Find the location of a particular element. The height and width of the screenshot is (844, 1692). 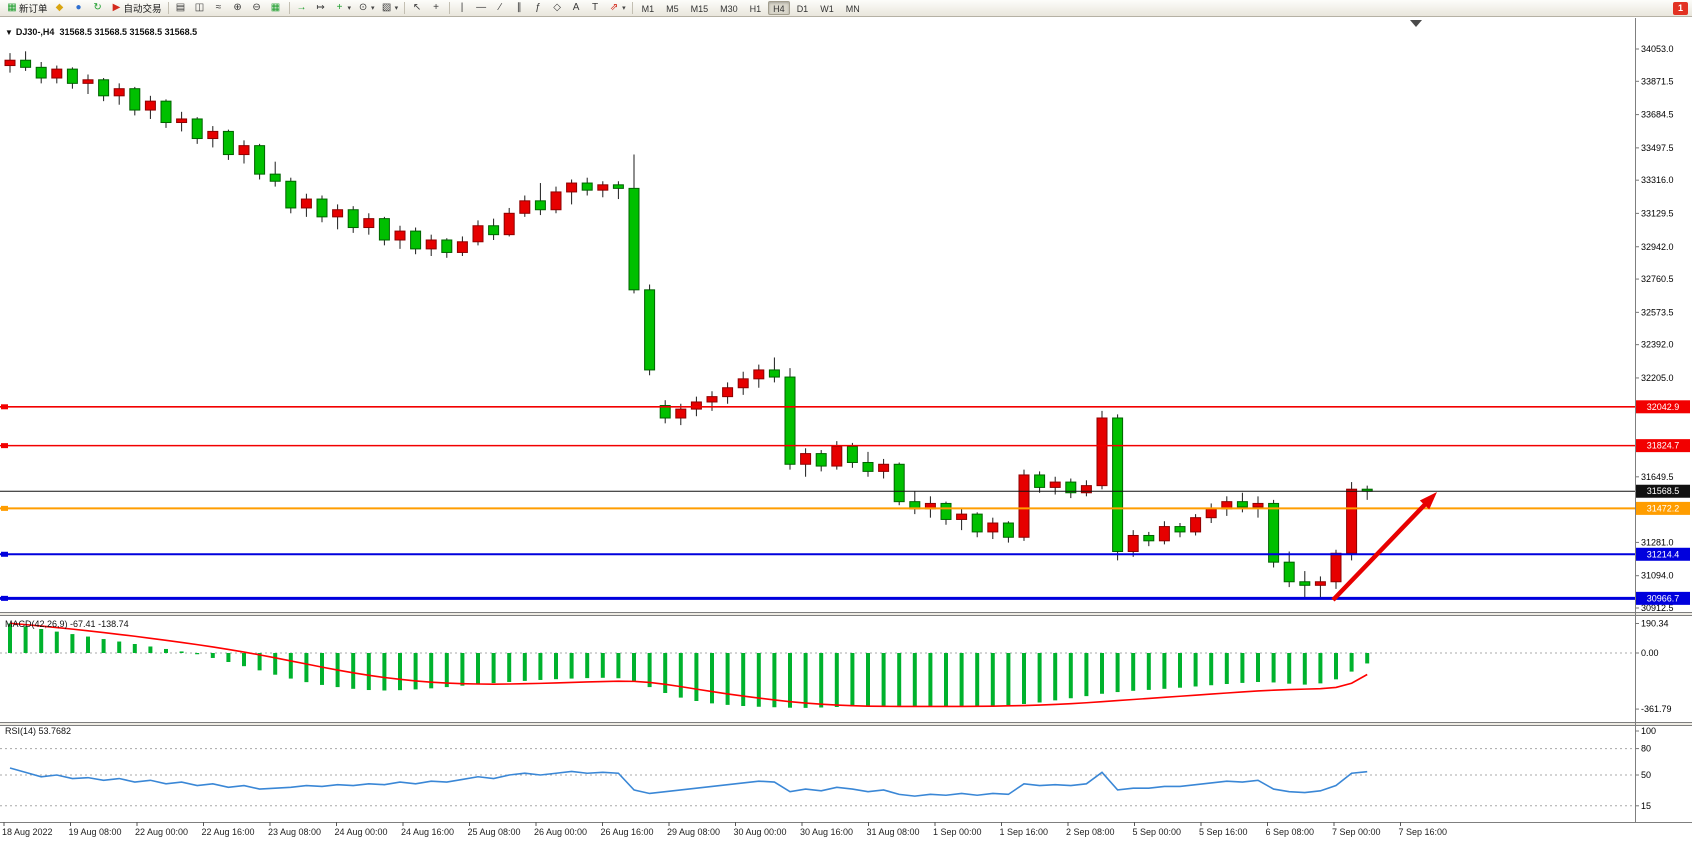

horizontal-line-tool-button: — is located at coordinates (481, 8).